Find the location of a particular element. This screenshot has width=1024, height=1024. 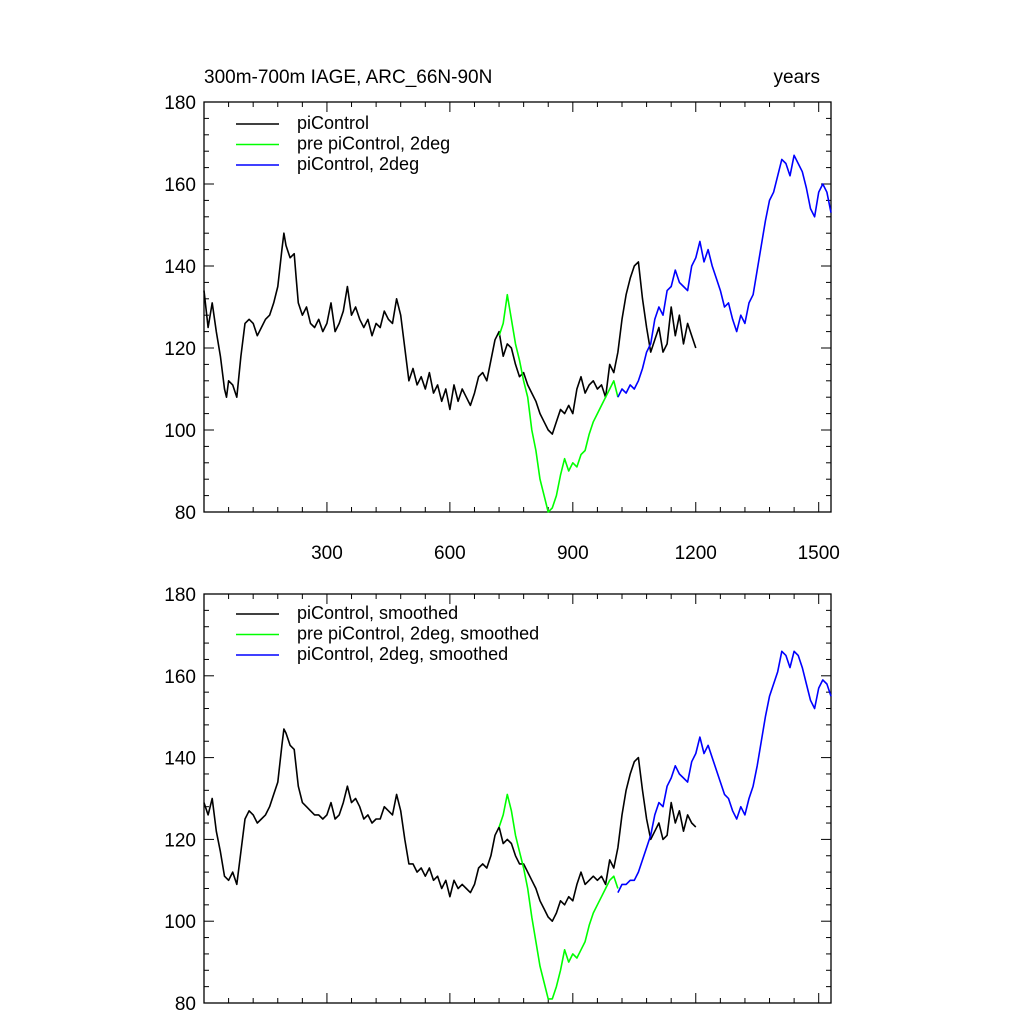

x-tick-label: 1200 is located at coordinates (696, 553).